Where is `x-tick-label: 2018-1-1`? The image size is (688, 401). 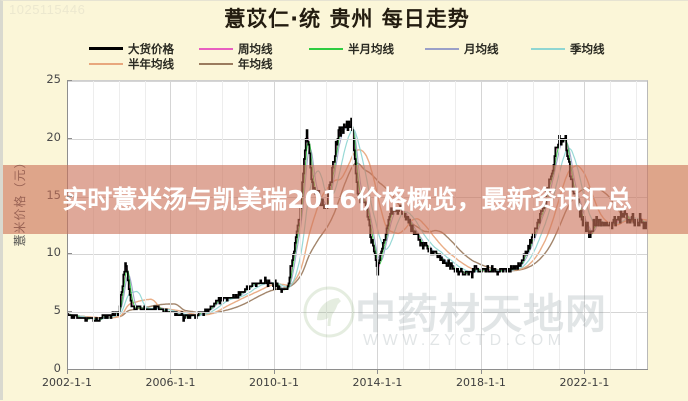 x-tick-label: 2018-1-1 is located at coordinates (481, 382).